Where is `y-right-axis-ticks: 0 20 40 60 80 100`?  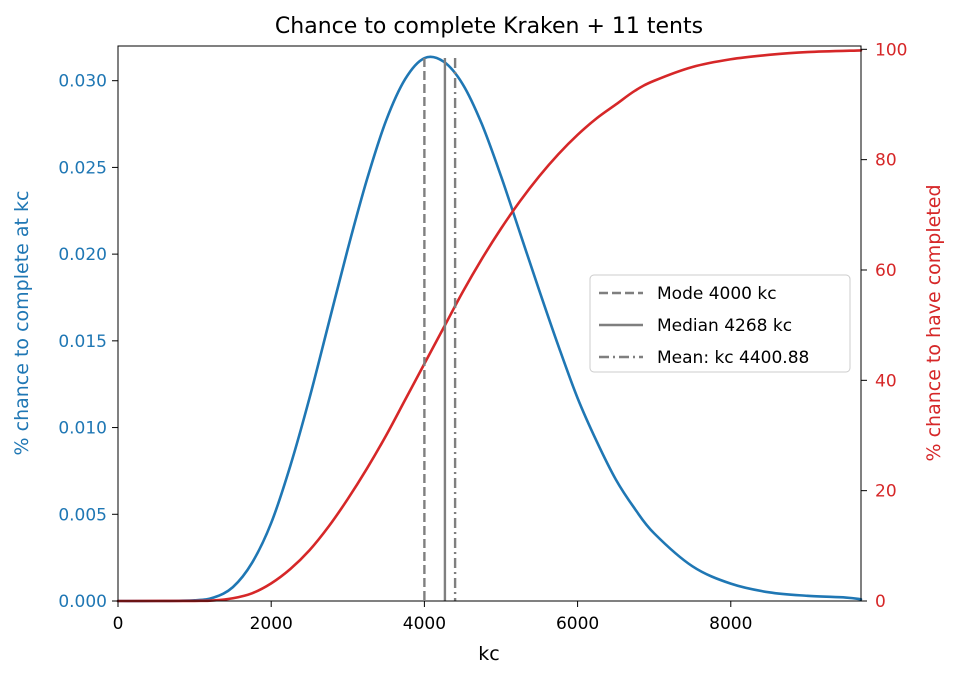
y-right-axis-ticks: 0 20 40 60 80 100 is located at coordinates (884, 326).